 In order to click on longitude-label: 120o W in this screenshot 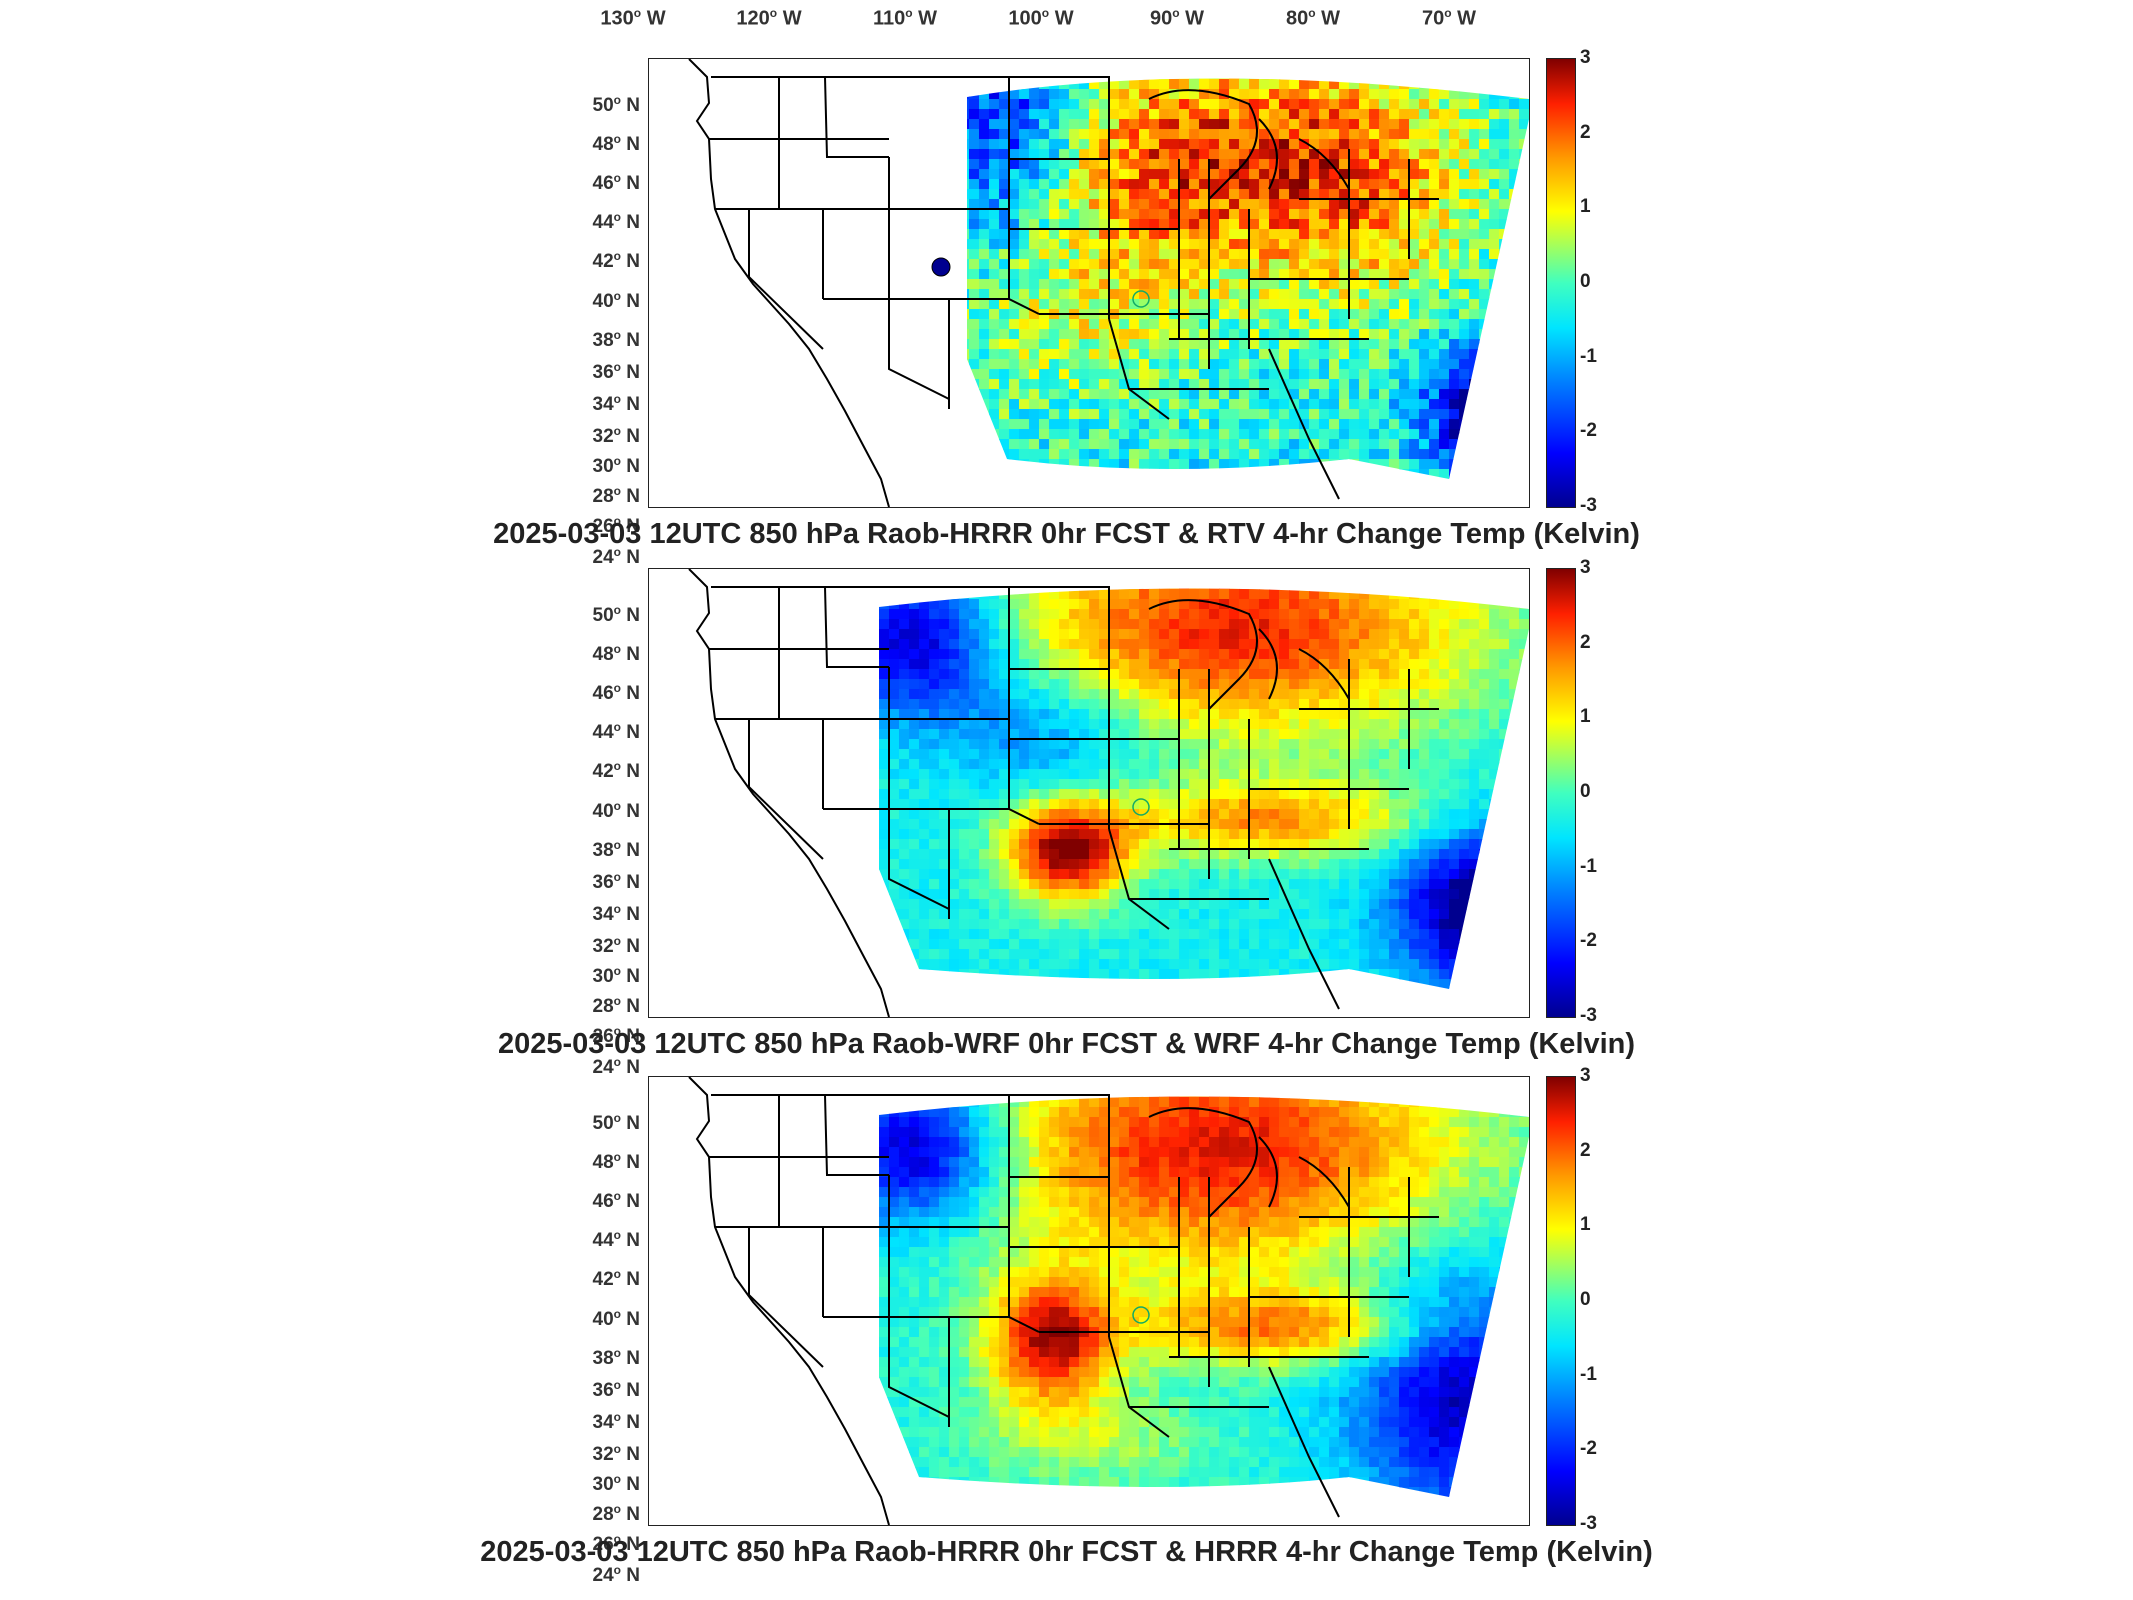, I will do `click(769, 18)`.